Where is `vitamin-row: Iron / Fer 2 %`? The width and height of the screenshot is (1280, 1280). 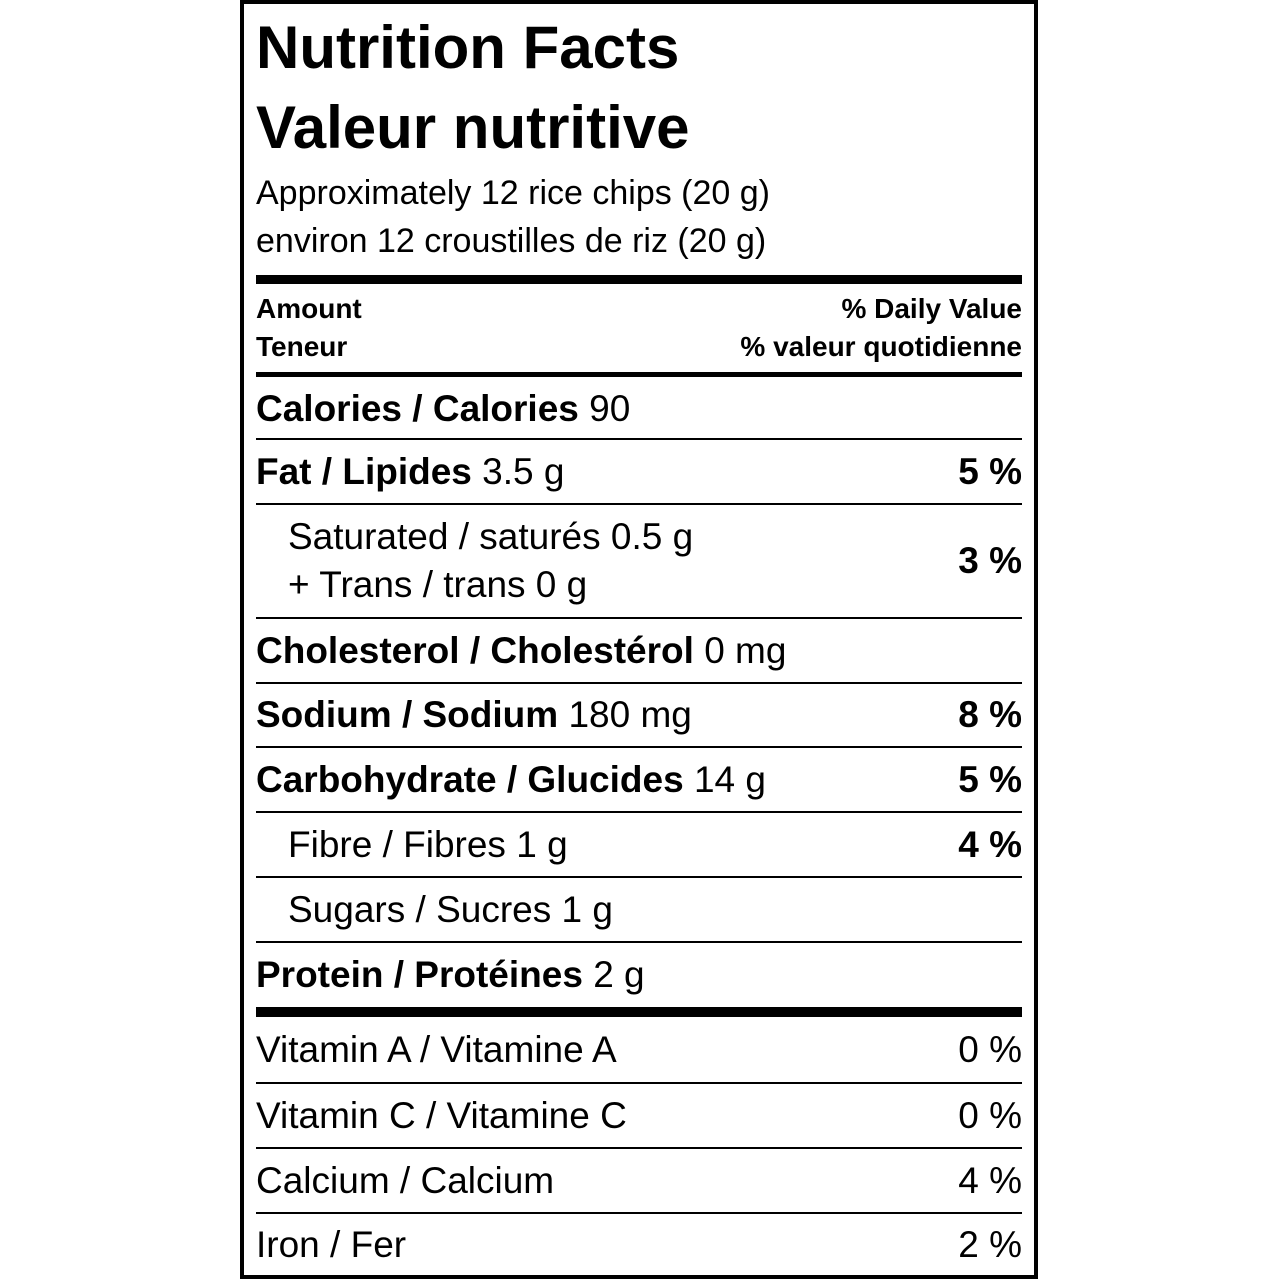
vitamin-row: Iron / Fer 2 % is located at coordinates (639, 1245).